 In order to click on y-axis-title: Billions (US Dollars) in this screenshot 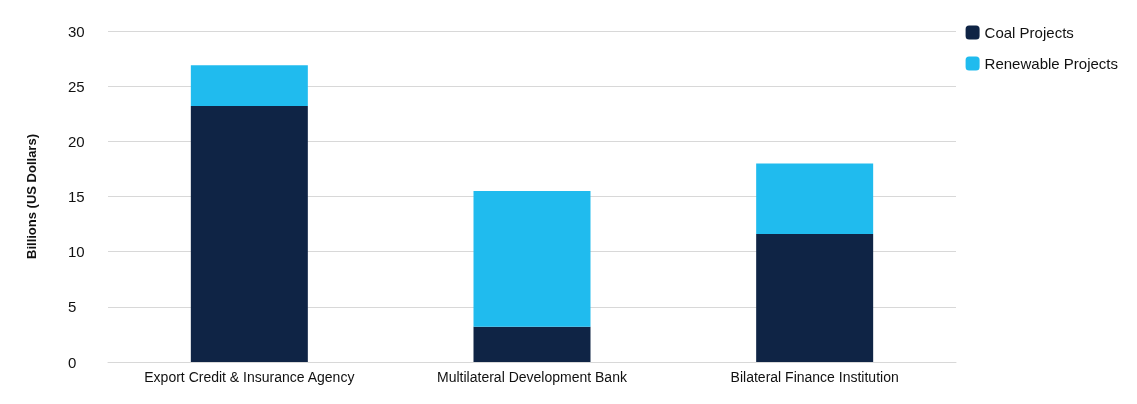, I will do `click(31, 196)`.